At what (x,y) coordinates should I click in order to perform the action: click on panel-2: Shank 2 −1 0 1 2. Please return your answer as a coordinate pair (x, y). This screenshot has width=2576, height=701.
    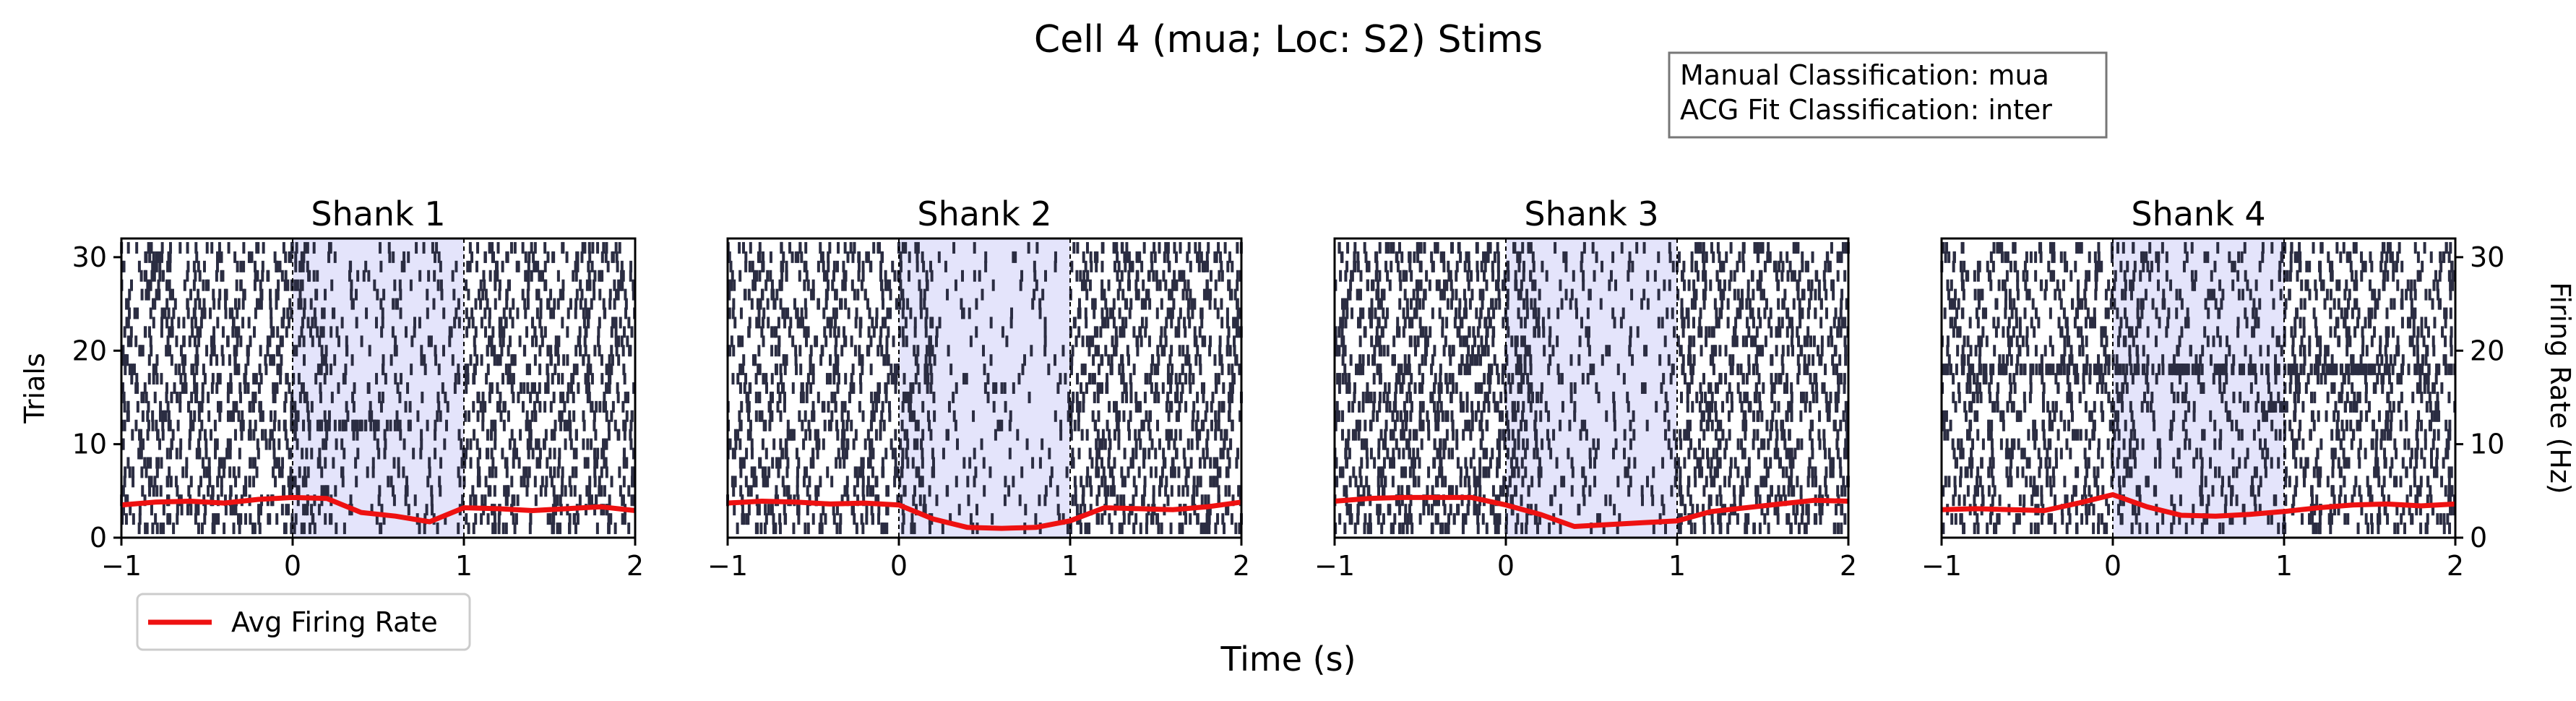
    Looking at the image, I should click on (978, 388).